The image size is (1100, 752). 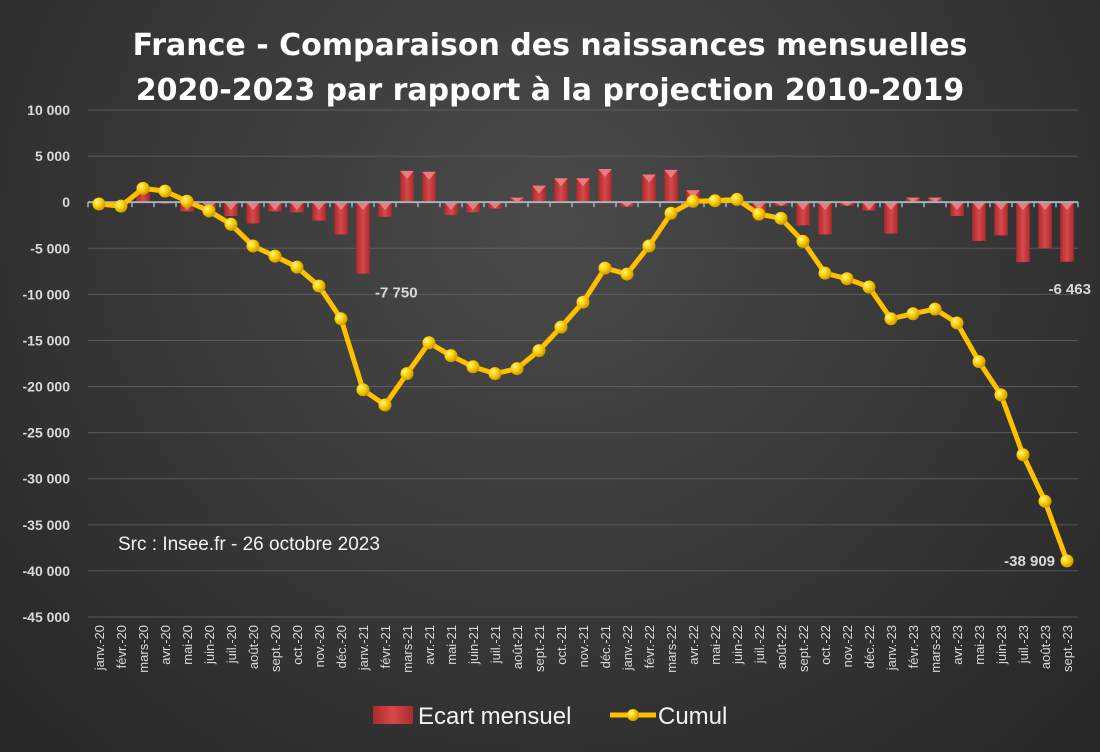 I want to click on x-tick-label: févr.-22, so click(x=649, y=646).